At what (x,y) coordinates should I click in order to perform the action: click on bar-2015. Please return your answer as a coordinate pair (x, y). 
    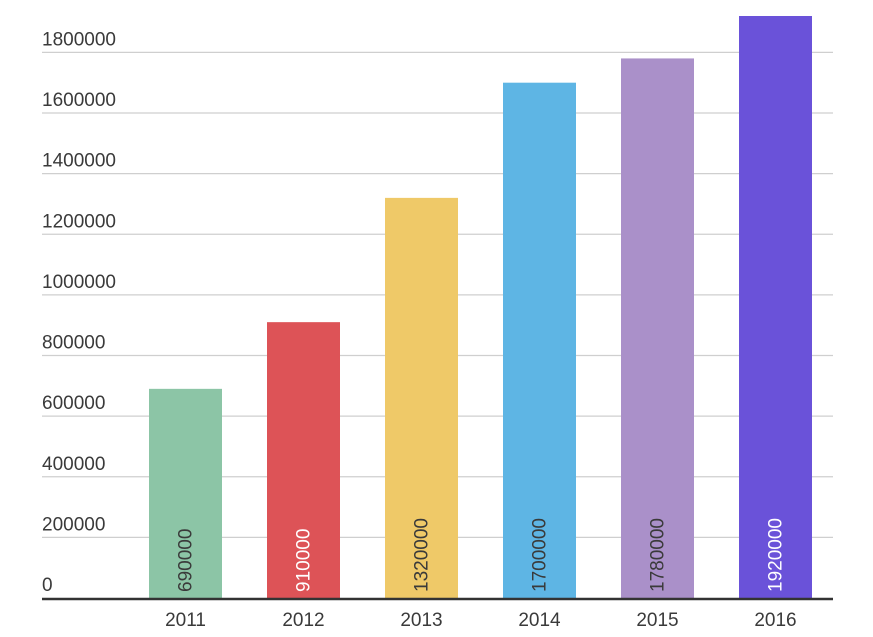
    Looking at the image, I should click on (657, 328).